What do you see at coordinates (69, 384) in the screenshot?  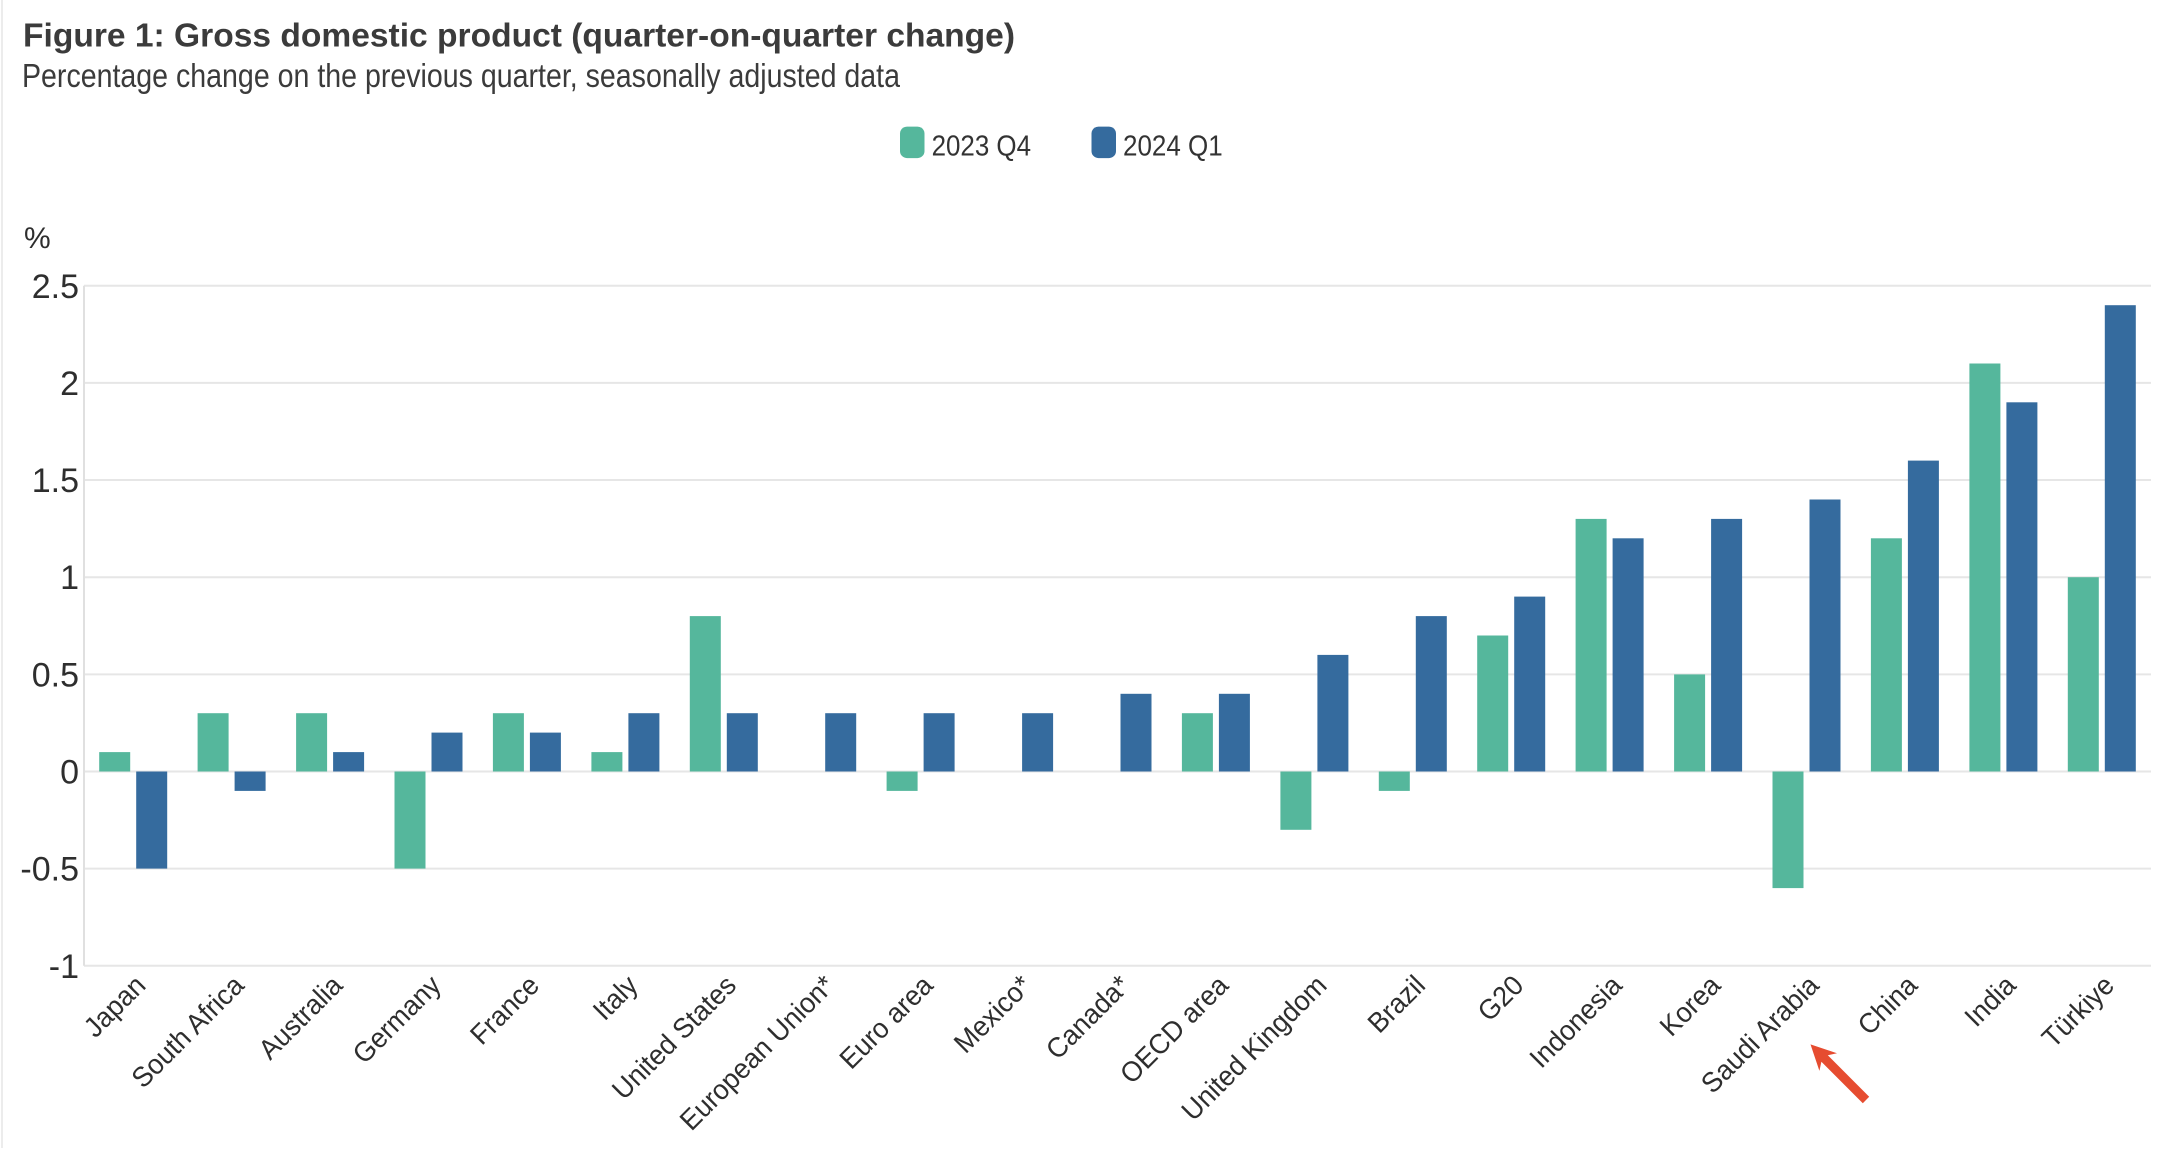 I see `svg-text: 2` at bounding box center [69, 384].